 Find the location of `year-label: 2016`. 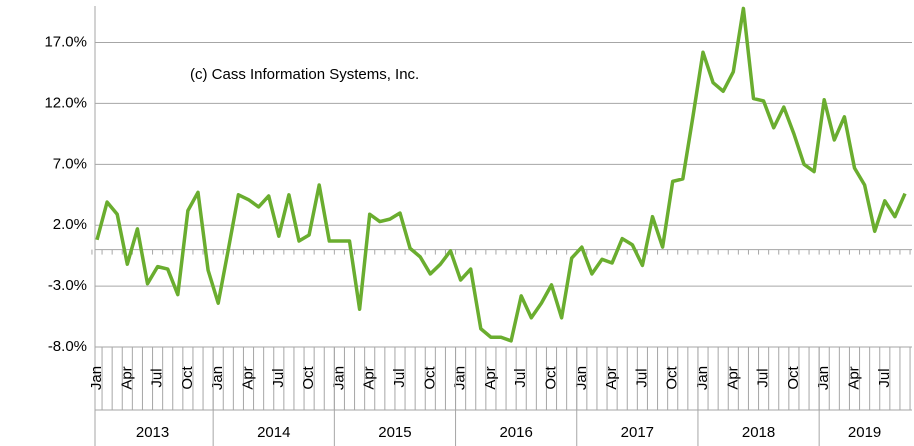

year-label: 2016 is located at coordinates (515, 432).